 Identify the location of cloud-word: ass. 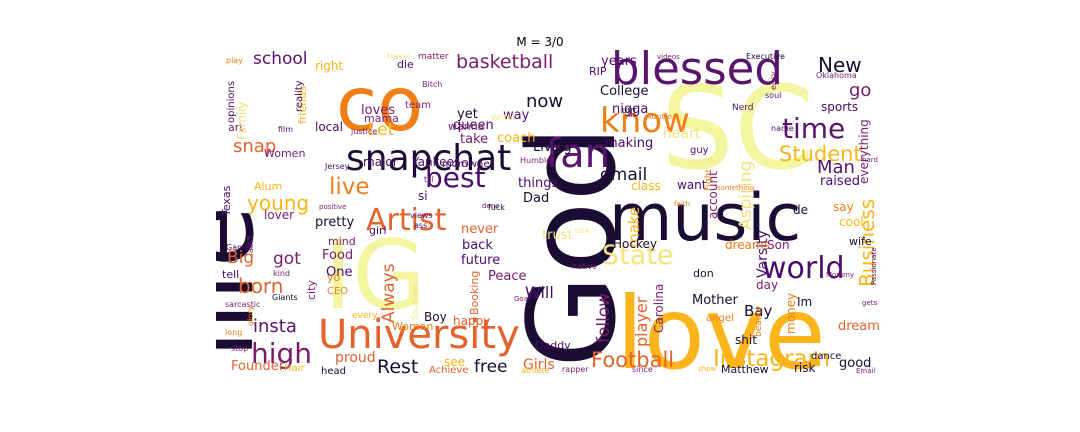
(420, 225).